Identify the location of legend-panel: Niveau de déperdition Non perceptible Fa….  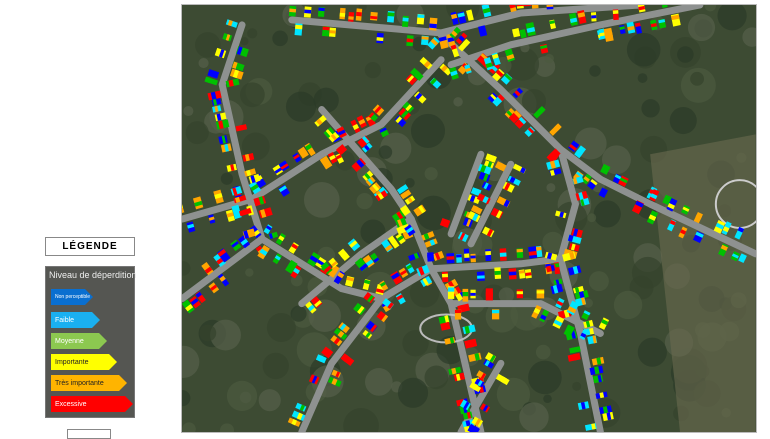
(90, 342).